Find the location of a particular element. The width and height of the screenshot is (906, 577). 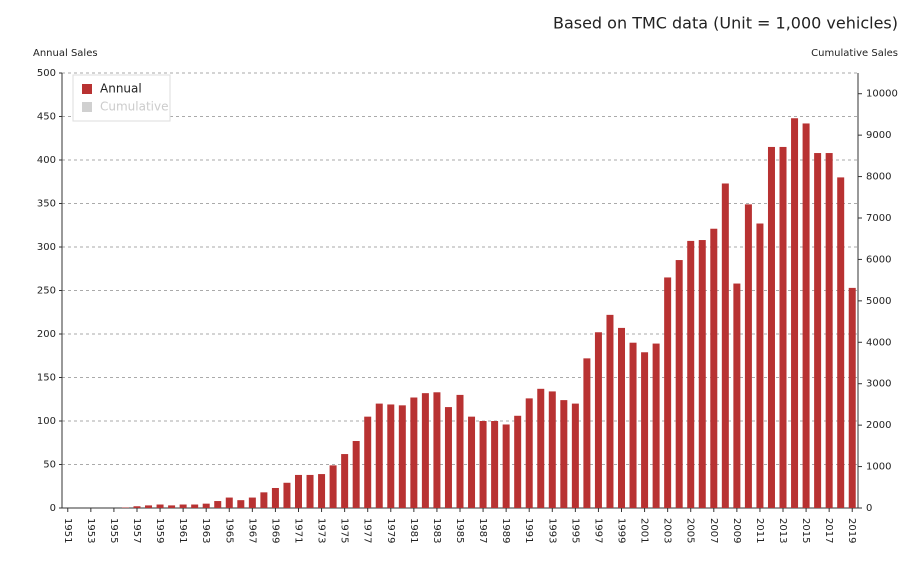

x-tick-label: 1965 is located at coordinates (228, 530).